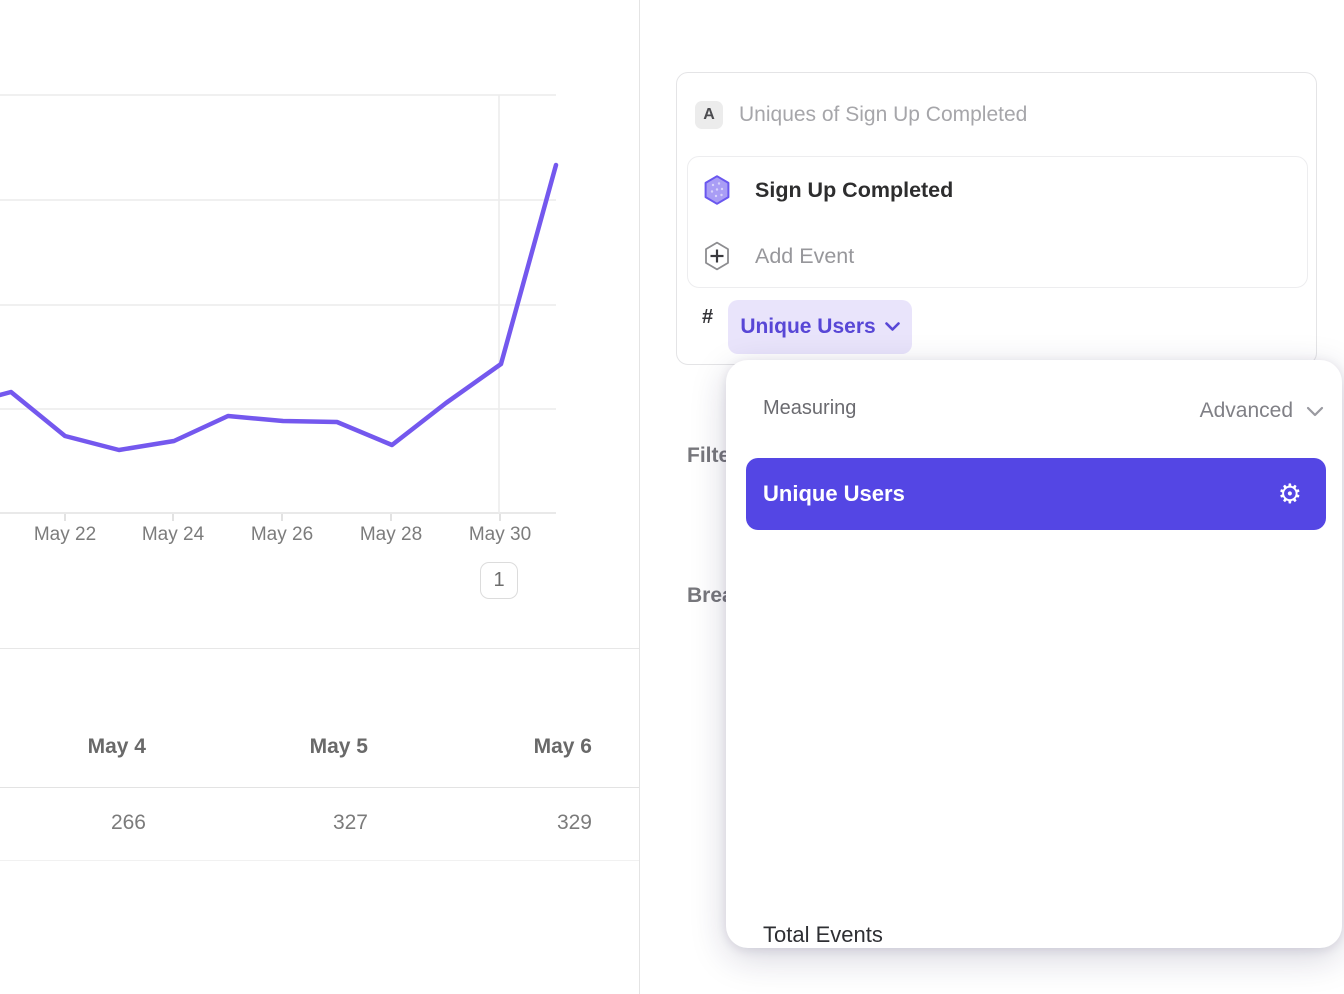 This screenshot has height=994, width=1344. I want to click on add-event-button: Add Event, so click(997, 256).